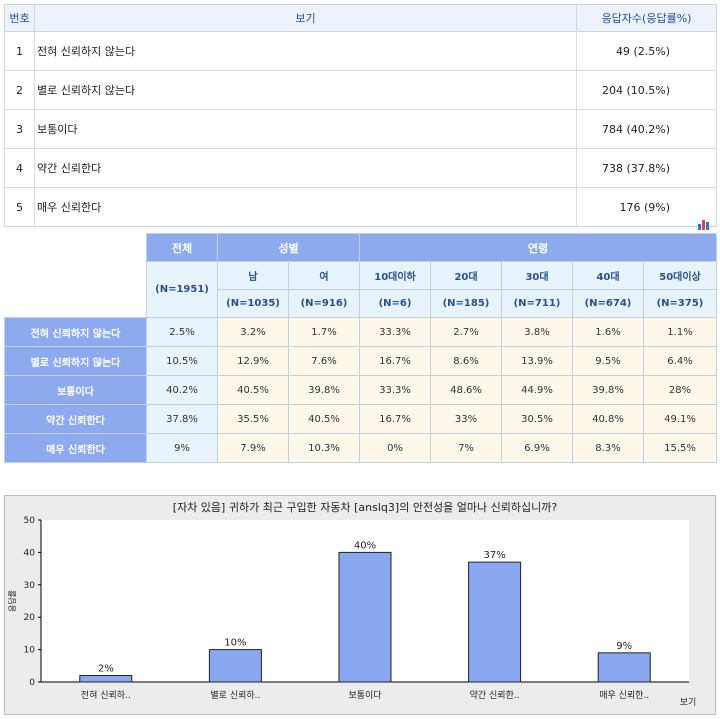 This screenshot has height=719, width=720. Describe the element at coordinates (305, 18) in the screenshot. I see `header-option: 보기` at that location.